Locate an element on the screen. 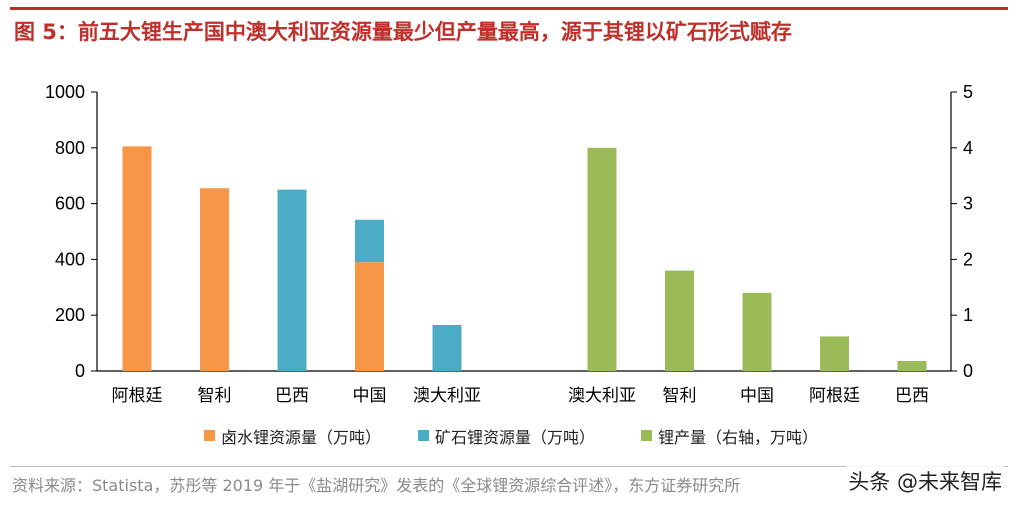  left-tick-label: 400 is located at coordinates (70, 259).